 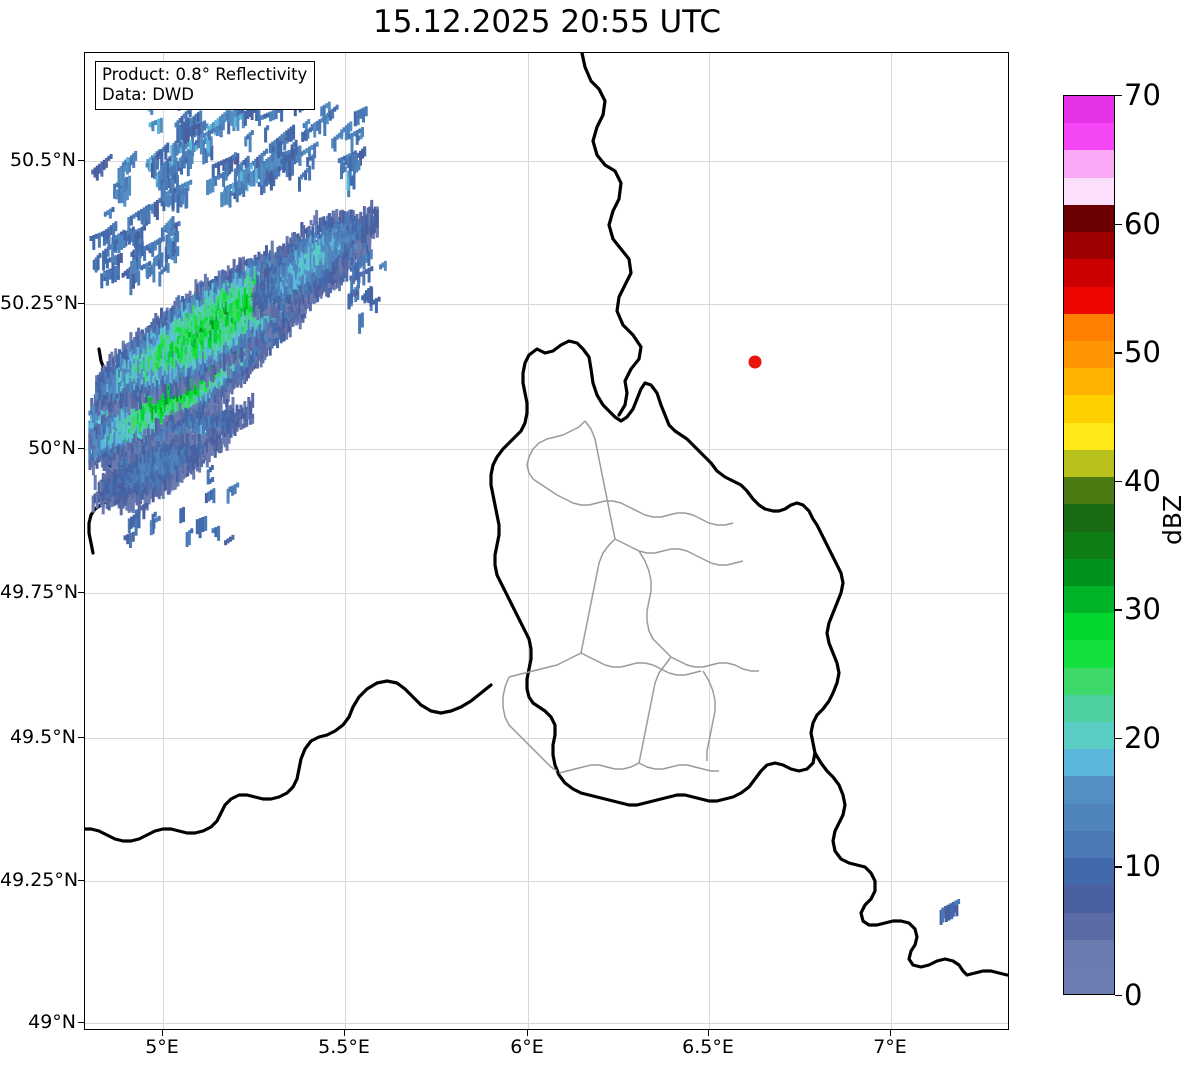 What do you see at coordinates (708, 1047) in the screenshot?
I see `x-axis-tick-label: 6.5°E` at bounding box center [708, 1047].